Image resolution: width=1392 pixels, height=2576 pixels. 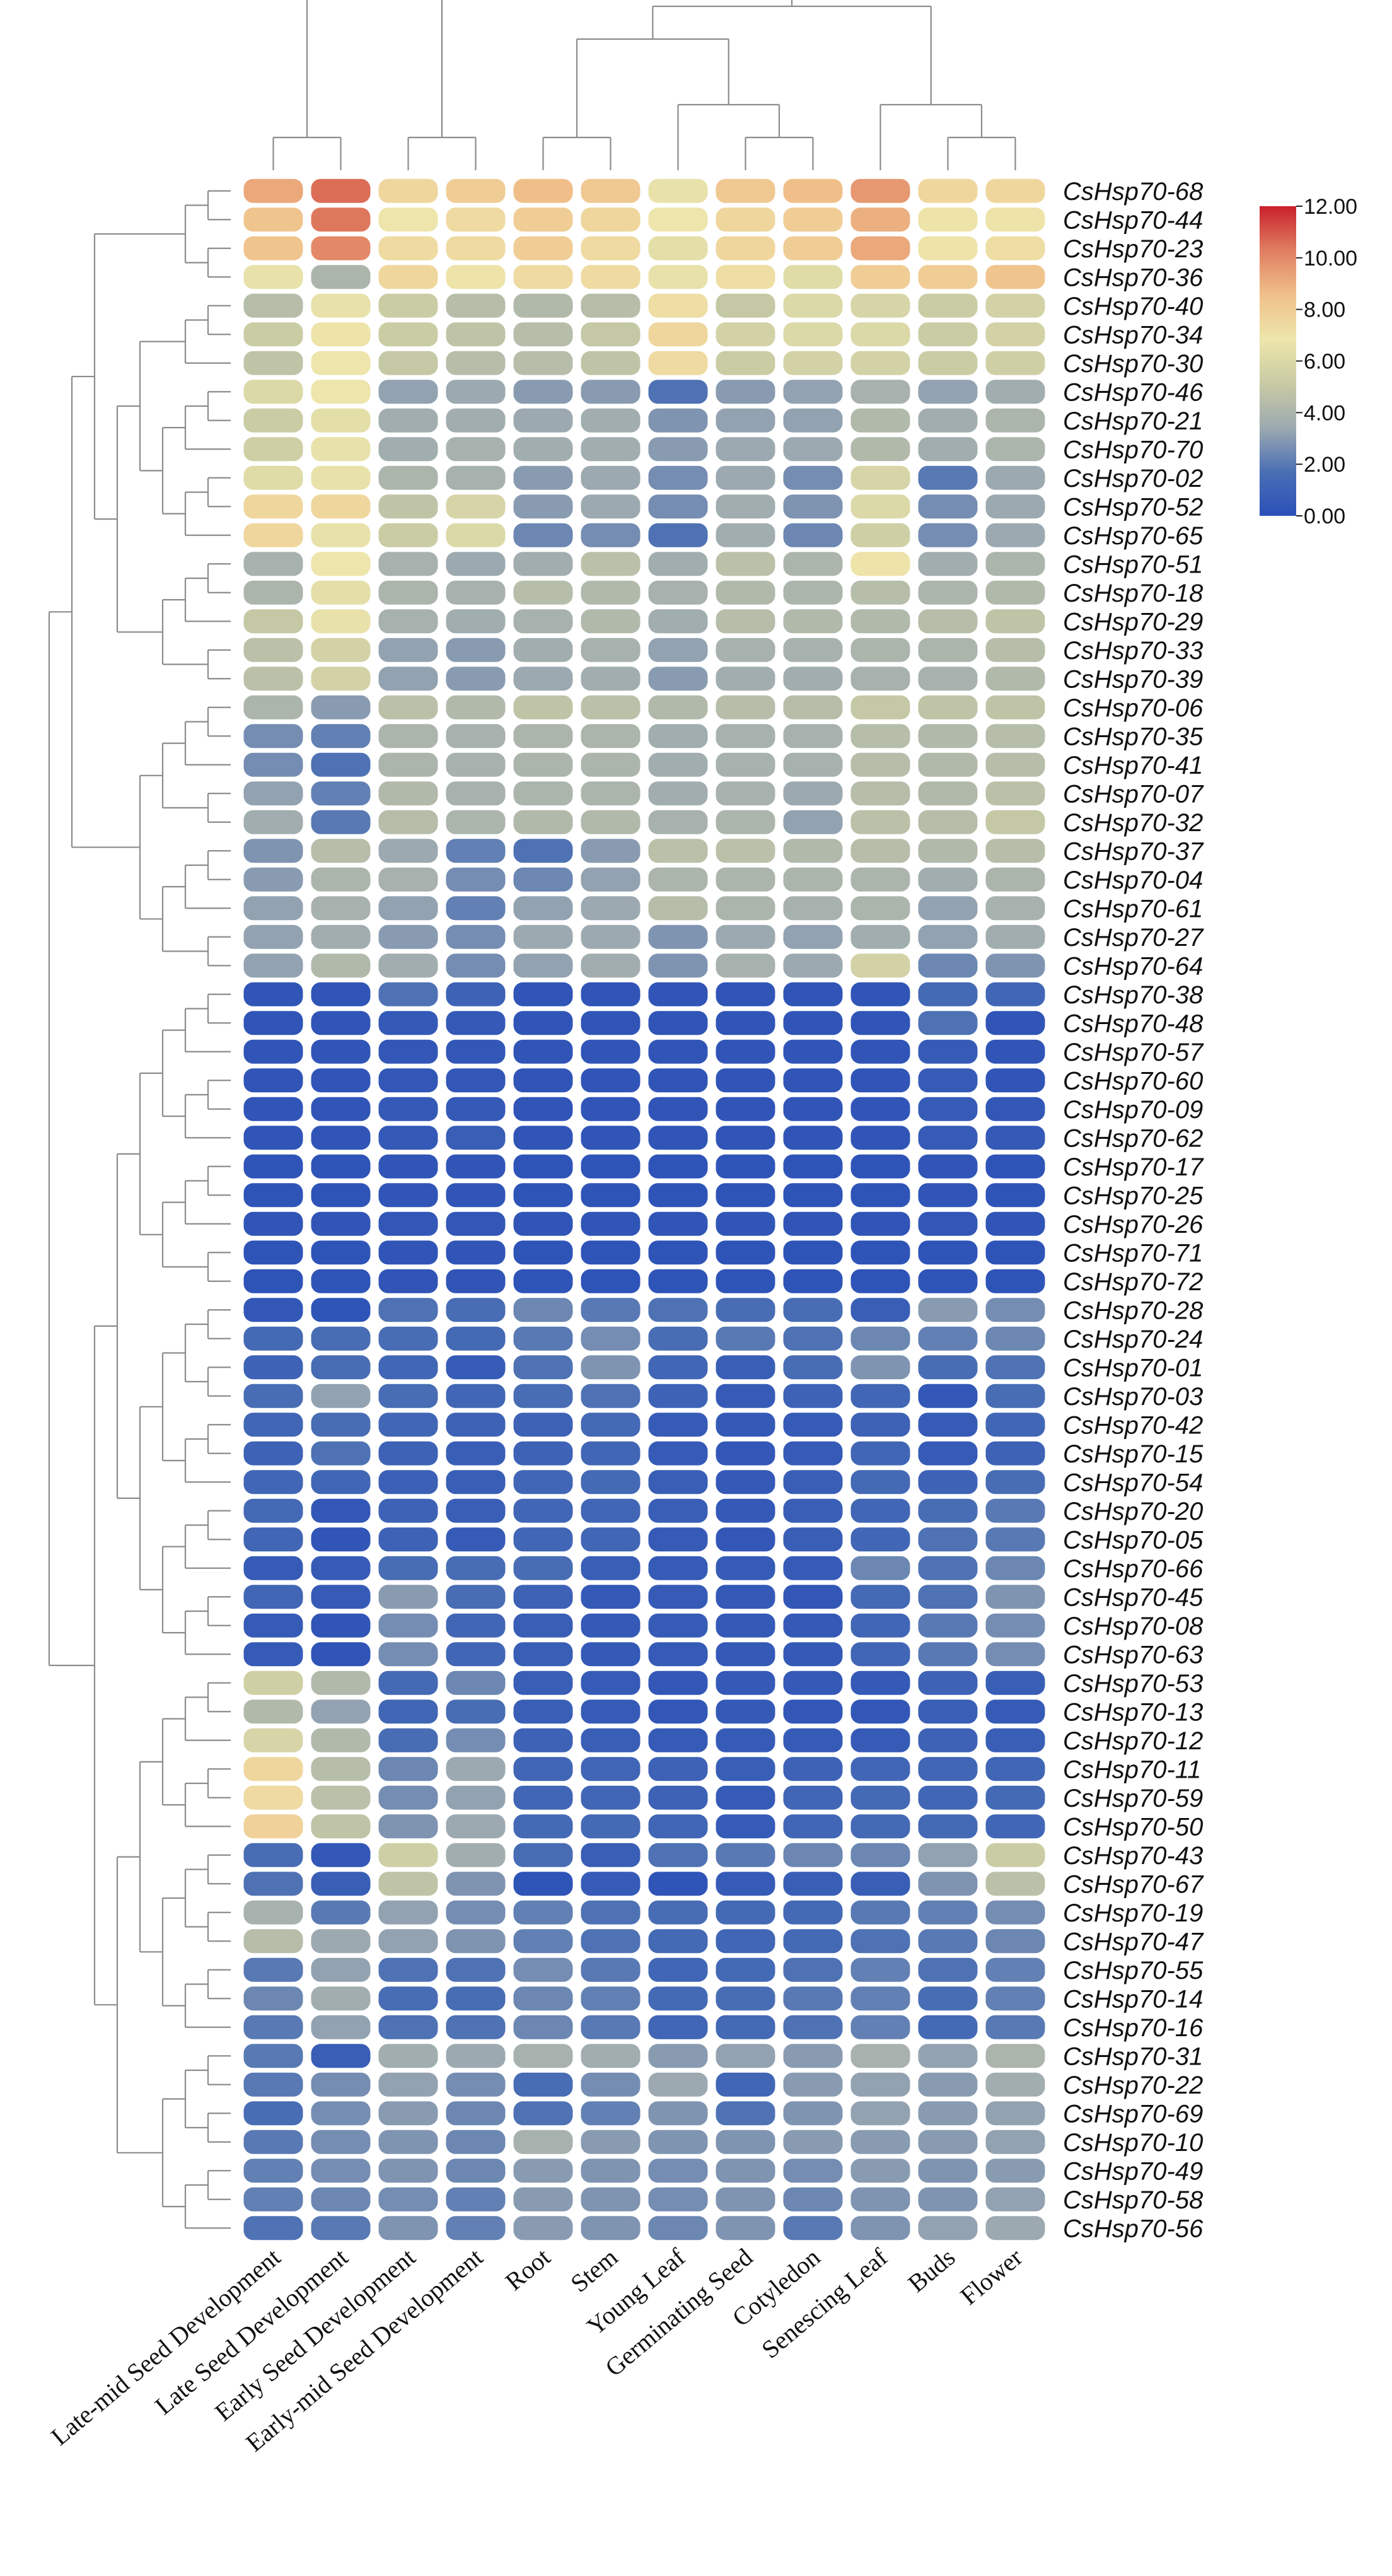 What do you see at coordinates (1278, 361) in the screenshot?
I see `legend-color-bar` at bounding box center [1278, 361].